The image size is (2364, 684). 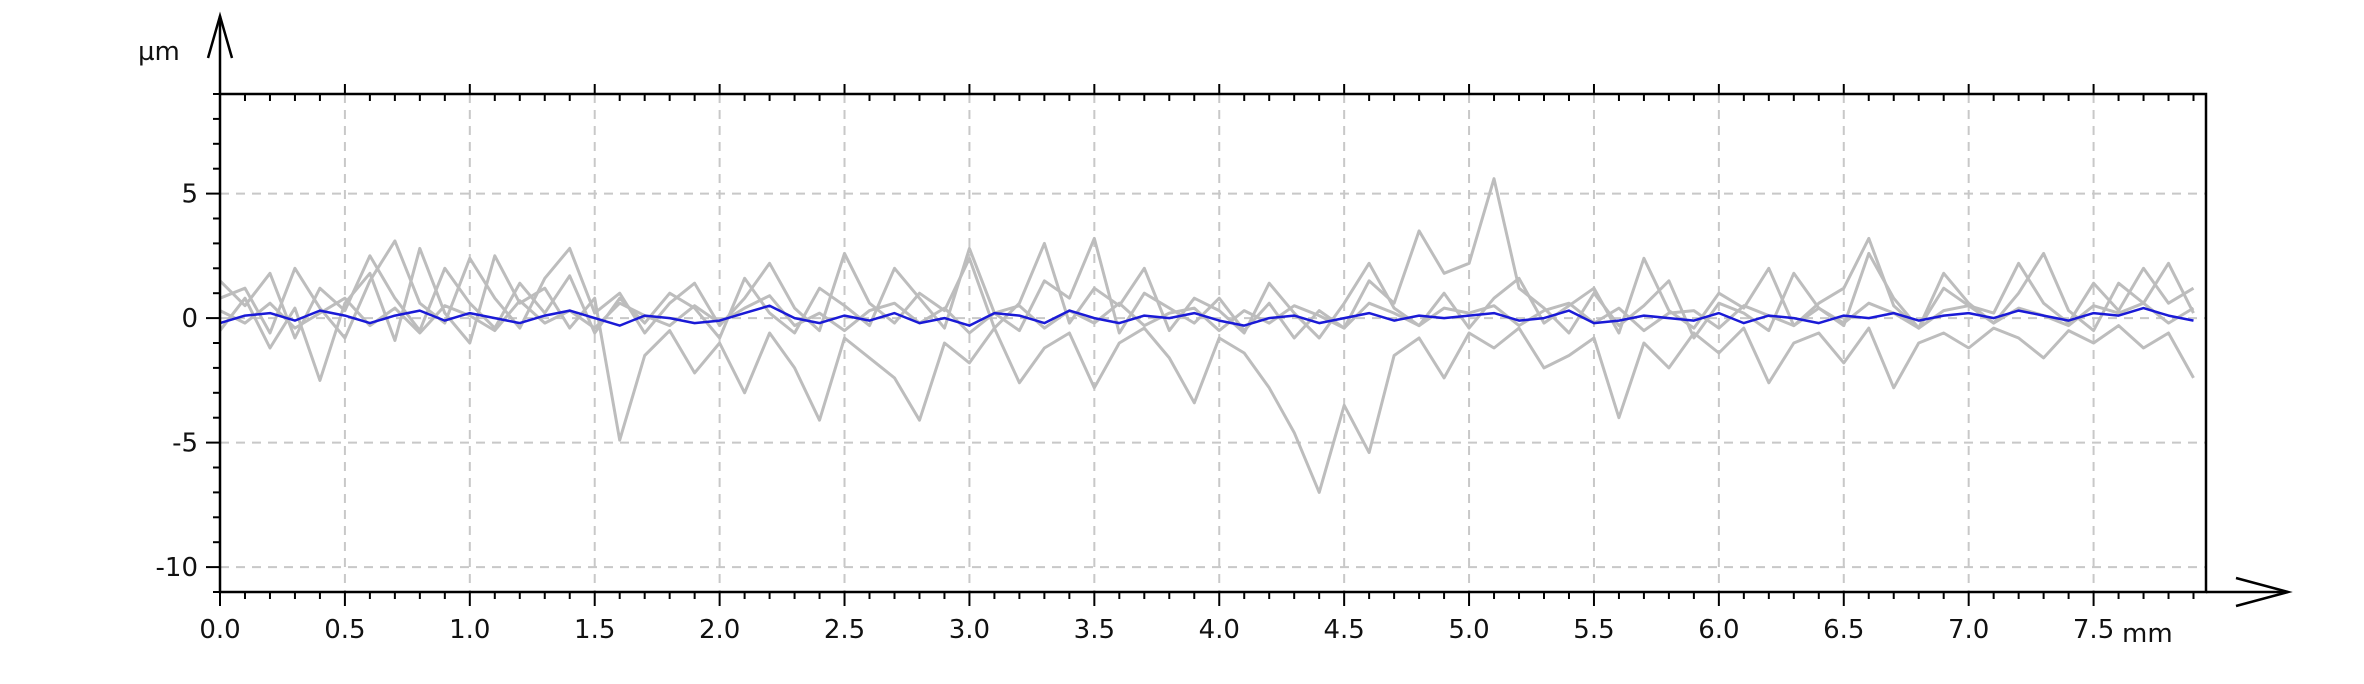 I want to click on x-tick-label: 4.0, so click(x=1219, y=630).